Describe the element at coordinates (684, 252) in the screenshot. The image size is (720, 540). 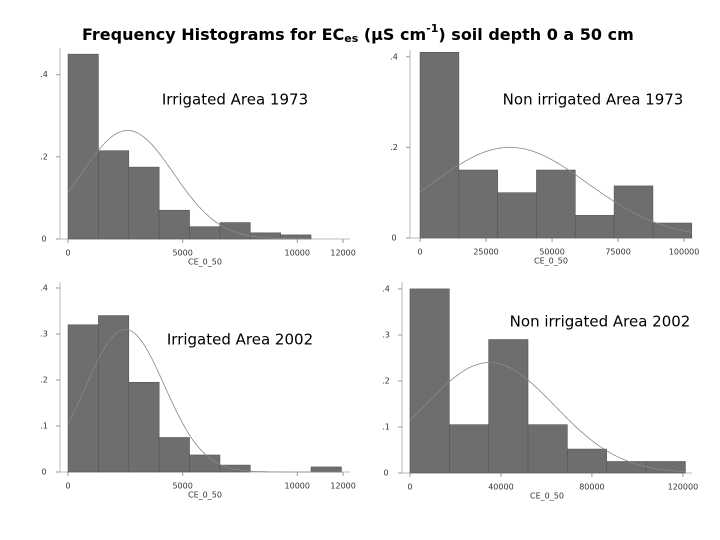
I see `x-tick-label: 100000` at that location.